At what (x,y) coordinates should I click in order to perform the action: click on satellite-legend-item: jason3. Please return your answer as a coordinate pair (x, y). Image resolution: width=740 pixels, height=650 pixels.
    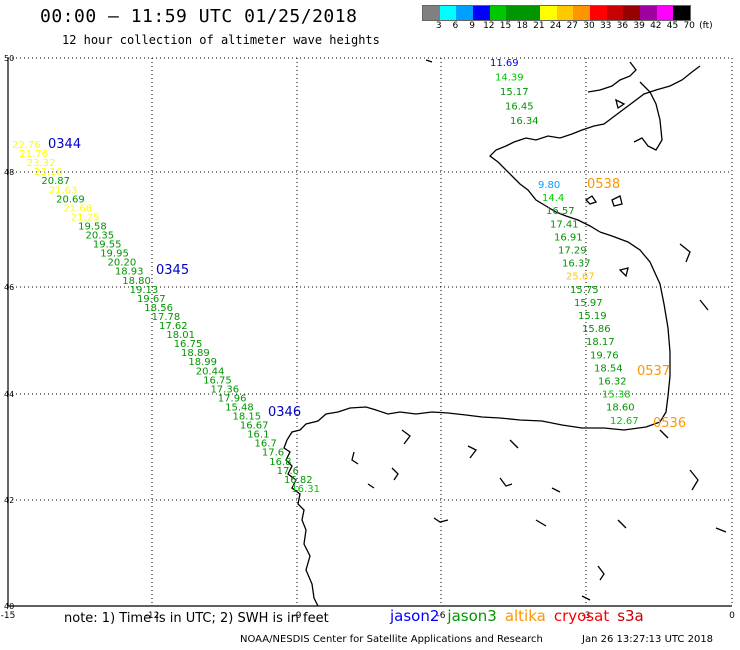
    Looking at the image, I should click on (472, 616).